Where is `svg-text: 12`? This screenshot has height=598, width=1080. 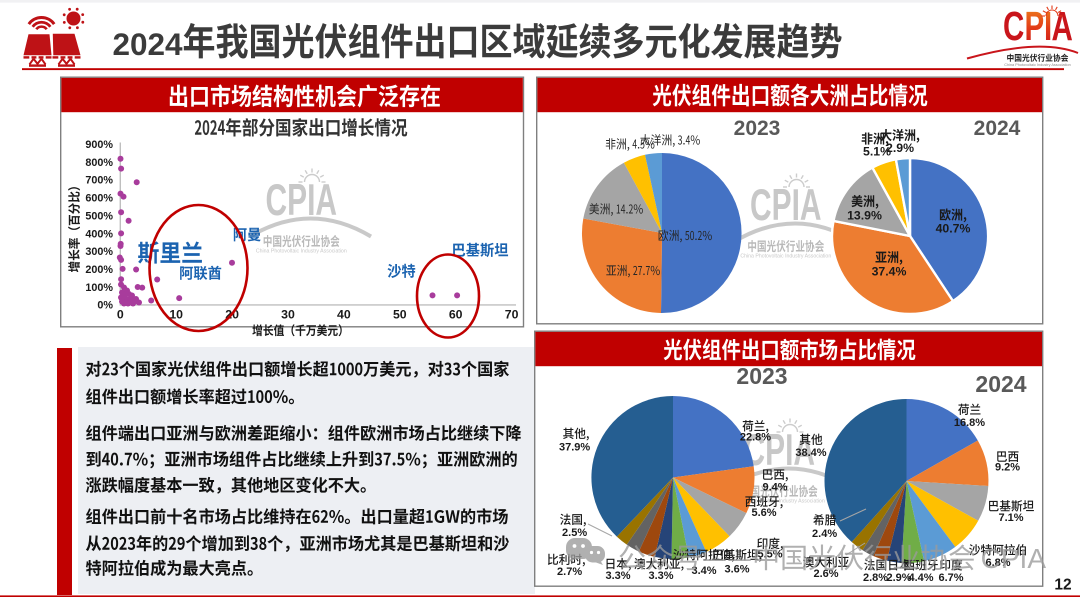 svg-text: 12 is located at coordinates (1062, 585).